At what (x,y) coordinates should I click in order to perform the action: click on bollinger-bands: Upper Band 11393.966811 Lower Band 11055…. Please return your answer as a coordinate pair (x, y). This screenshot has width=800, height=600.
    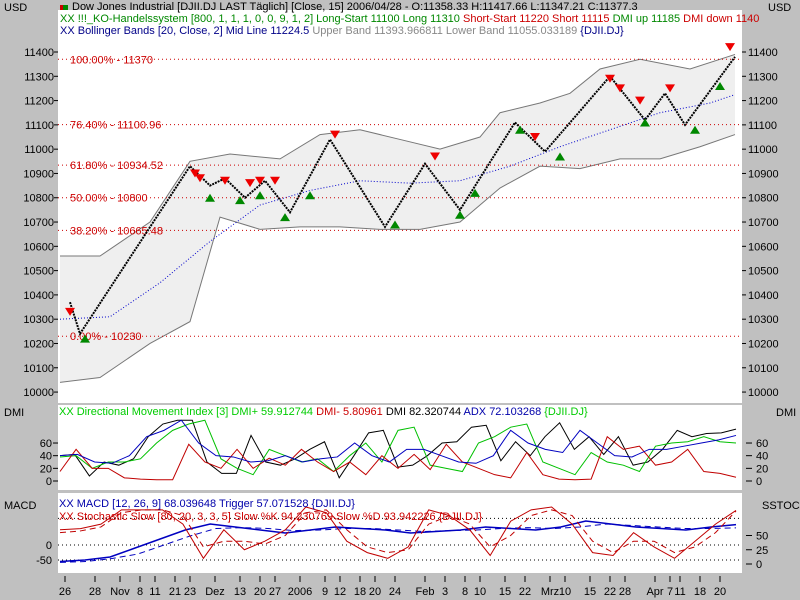
    Looking at the image, I should click on (445, 31).